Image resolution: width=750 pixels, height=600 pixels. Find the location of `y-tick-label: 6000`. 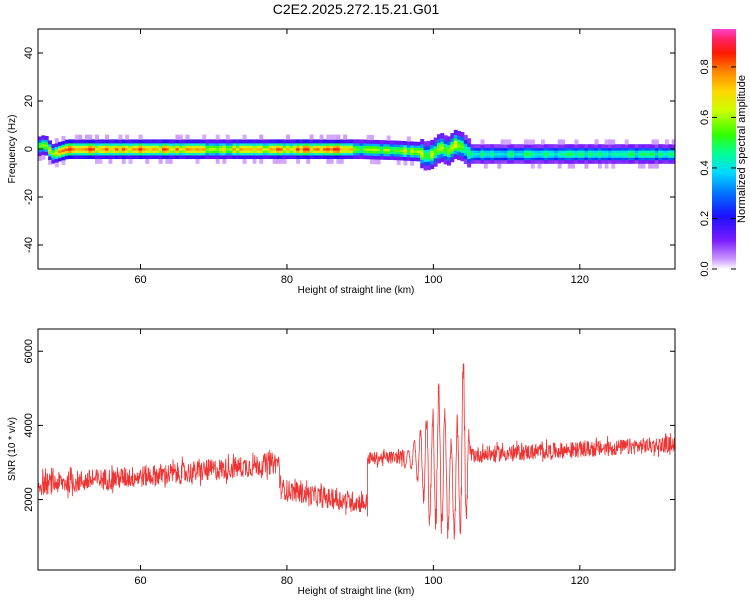

y-tick-label: 6000 is located at coordinates (29, 351).